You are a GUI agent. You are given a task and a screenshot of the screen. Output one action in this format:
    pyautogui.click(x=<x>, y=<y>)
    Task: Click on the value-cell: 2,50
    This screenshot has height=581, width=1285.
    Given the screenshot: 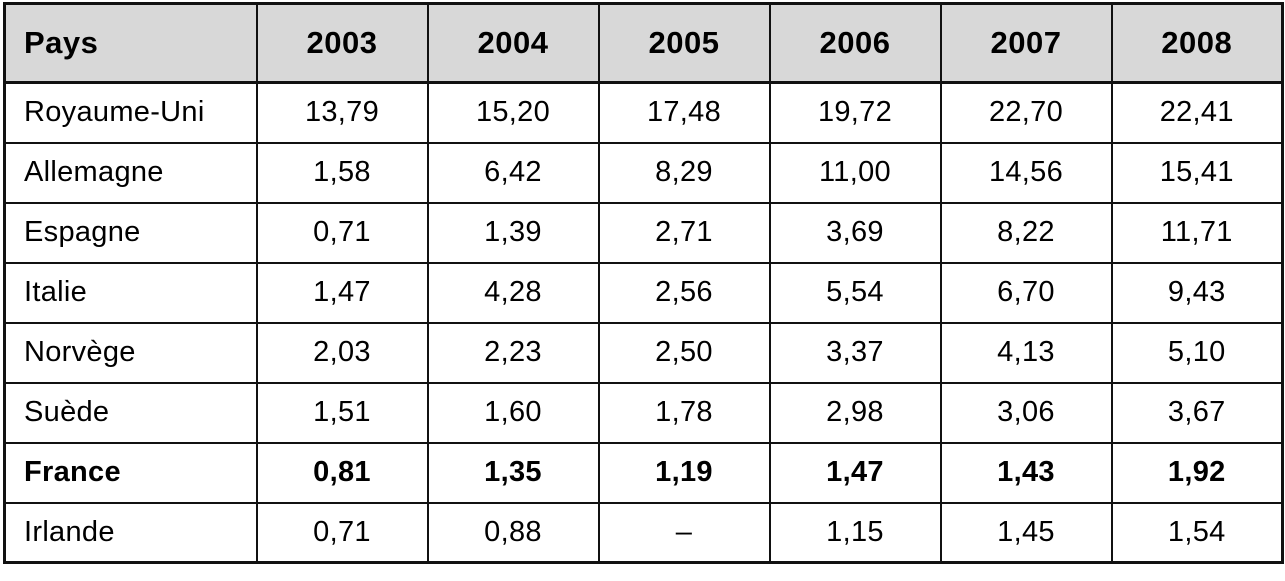 What is the action you would take?
    pyautogui.click(x=684, y=352)
    